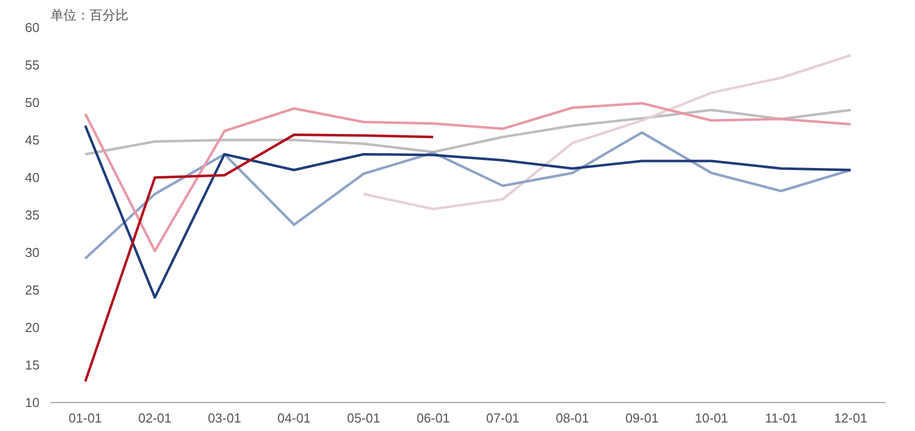 The width and height of the screenshot is (915, 431). Describe the element at coordinates (225, 418) in the screenshot. I see `x-tick-label: 03-01` at that location.